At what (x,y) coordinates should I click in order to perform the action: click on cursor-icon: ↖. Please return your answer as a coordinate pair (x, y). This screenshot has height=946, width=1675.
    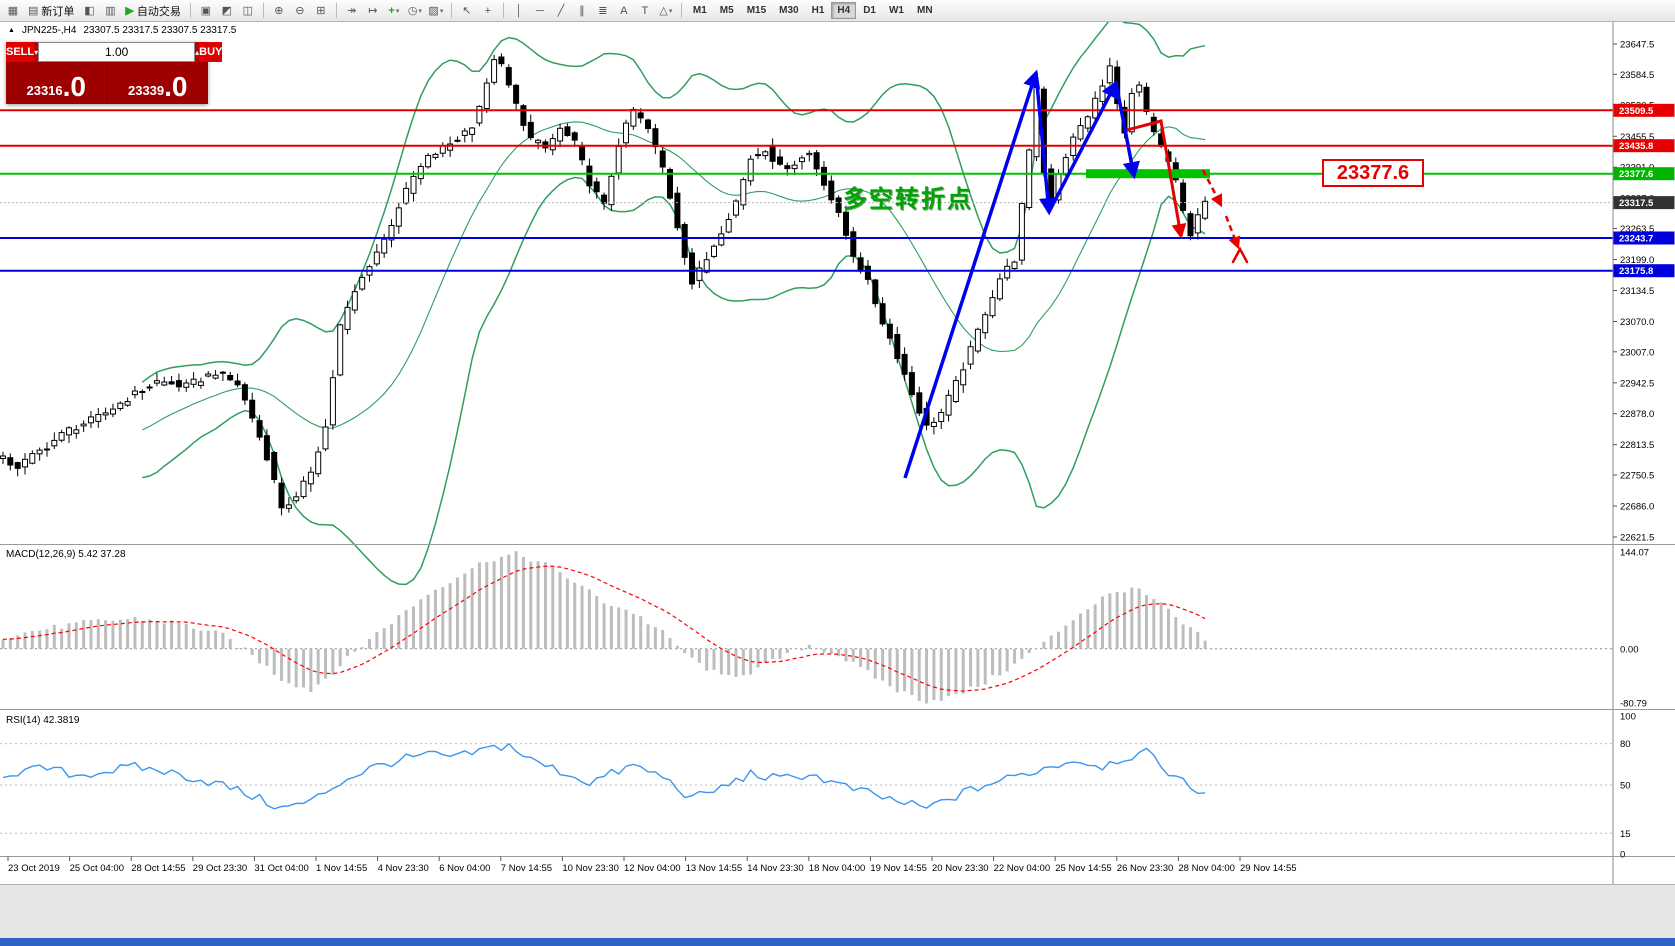
    Looking at the image, I should click on (467, 11).